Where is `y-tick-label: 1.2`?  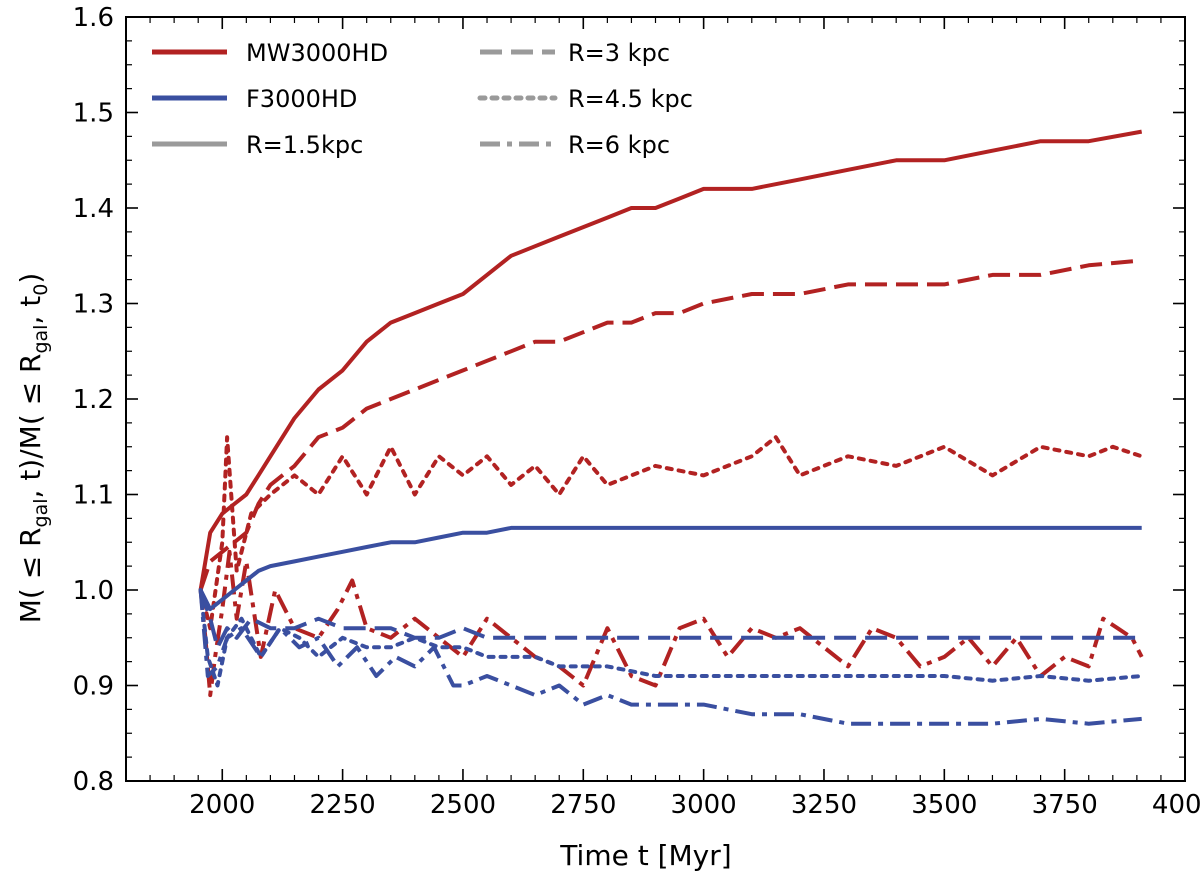
y-tick-label: 1.2 is located at coordinates (93, 400).